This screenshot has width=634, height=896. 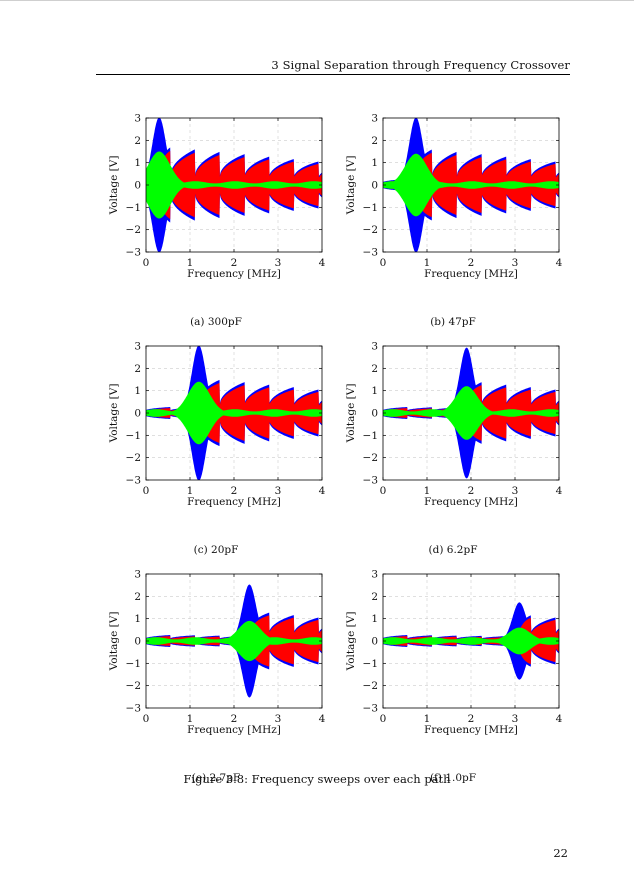 What do you see at coordinates (216, 322) in the screenshot?
I see `subfigure-caption-a: (a) 300pF` at bounding box center [216, 322].